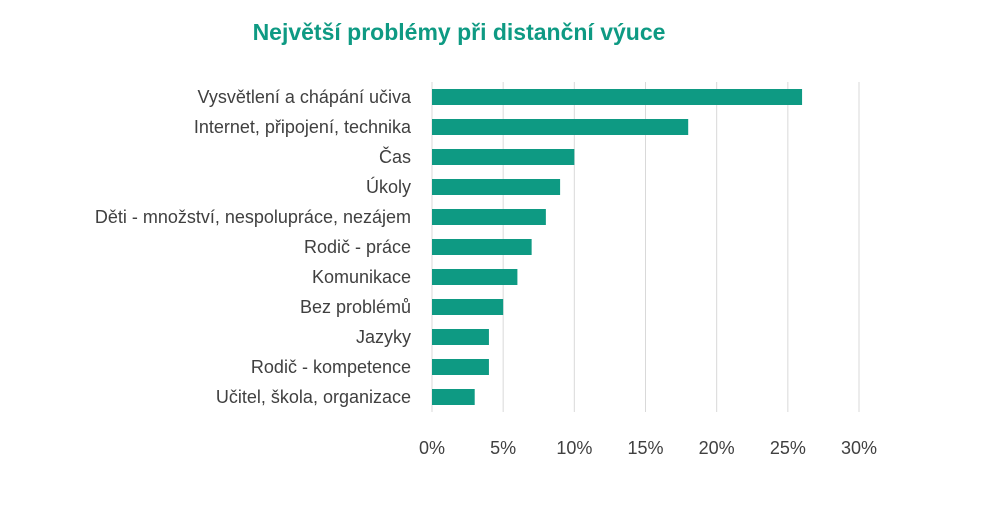 The image size is (998, 516). I want to click on category-label-0: Vysvětlení a chápání učiva, so click(305, 97).